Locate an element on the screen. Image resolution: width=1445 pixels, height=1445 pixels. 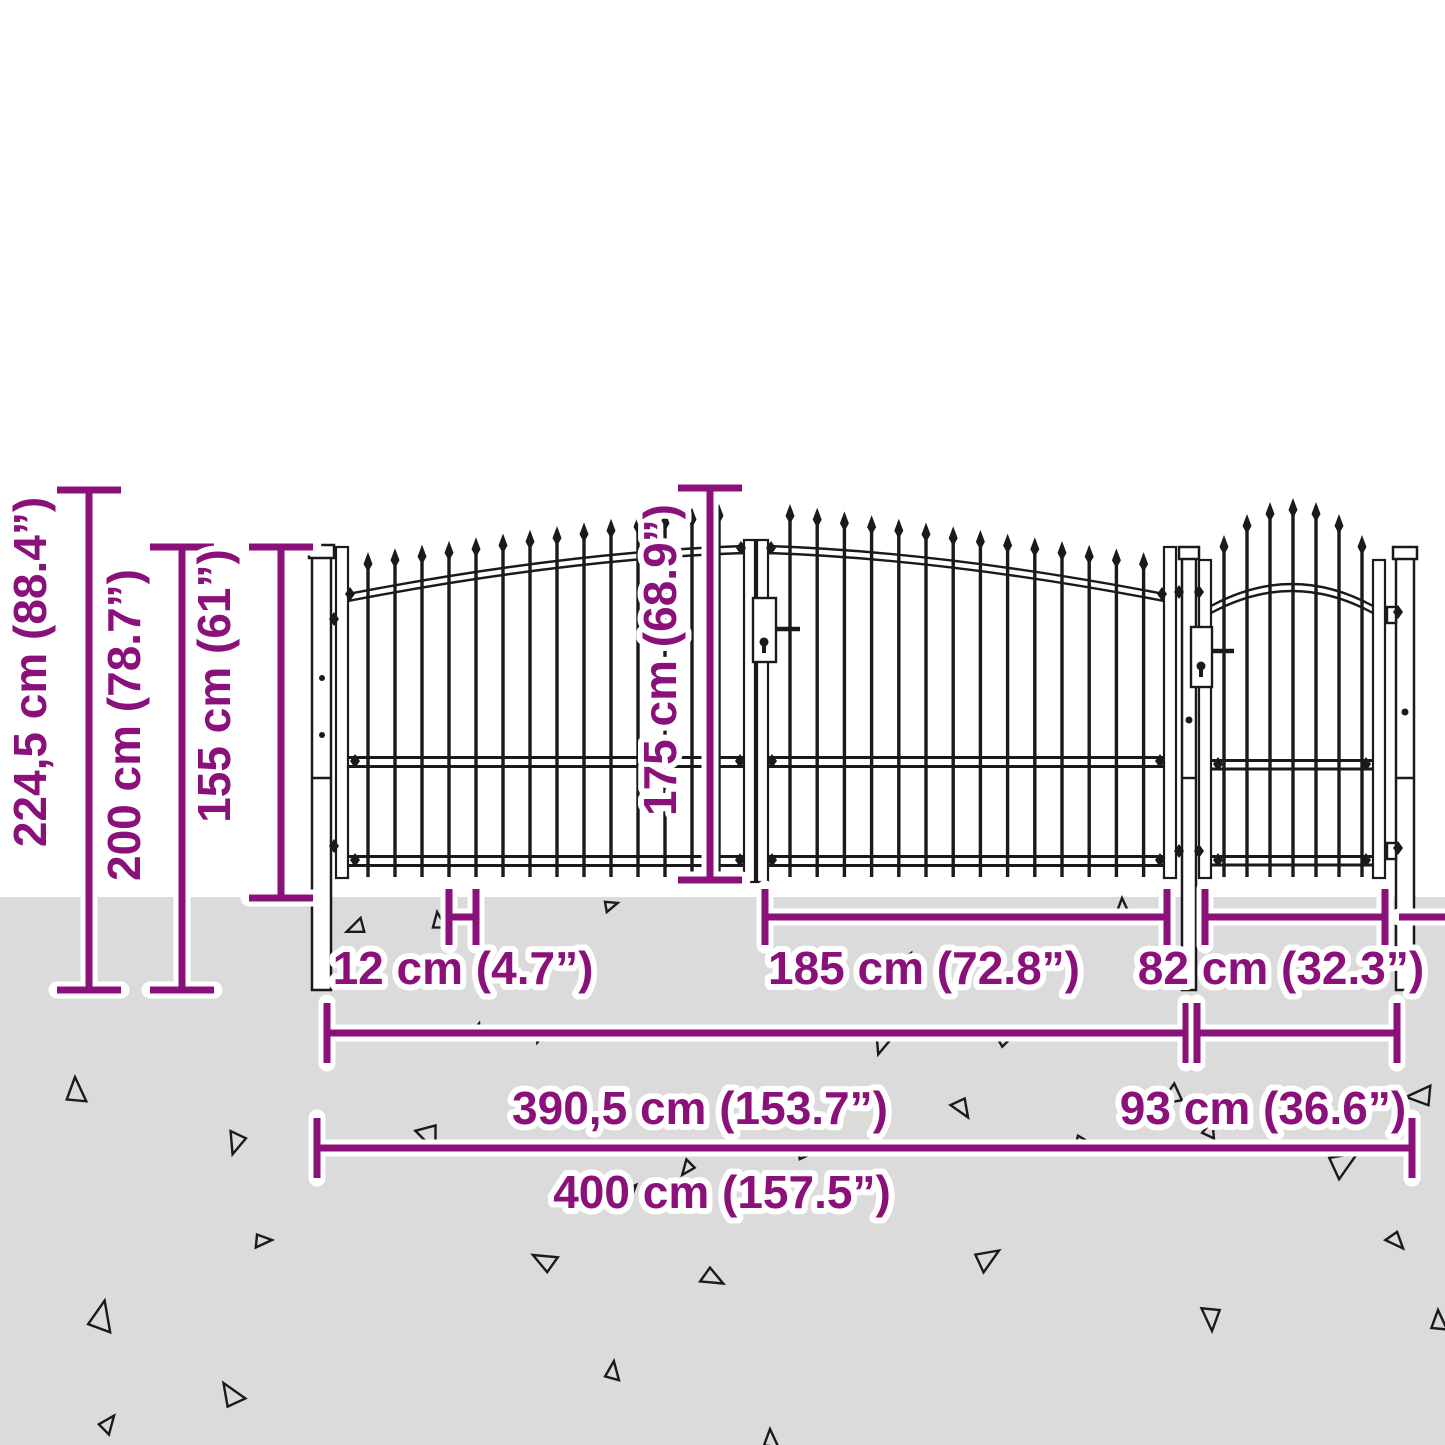
dim-double-gate-width: 390,5 cm (153.7”) is located at coordinates (756, 1067).